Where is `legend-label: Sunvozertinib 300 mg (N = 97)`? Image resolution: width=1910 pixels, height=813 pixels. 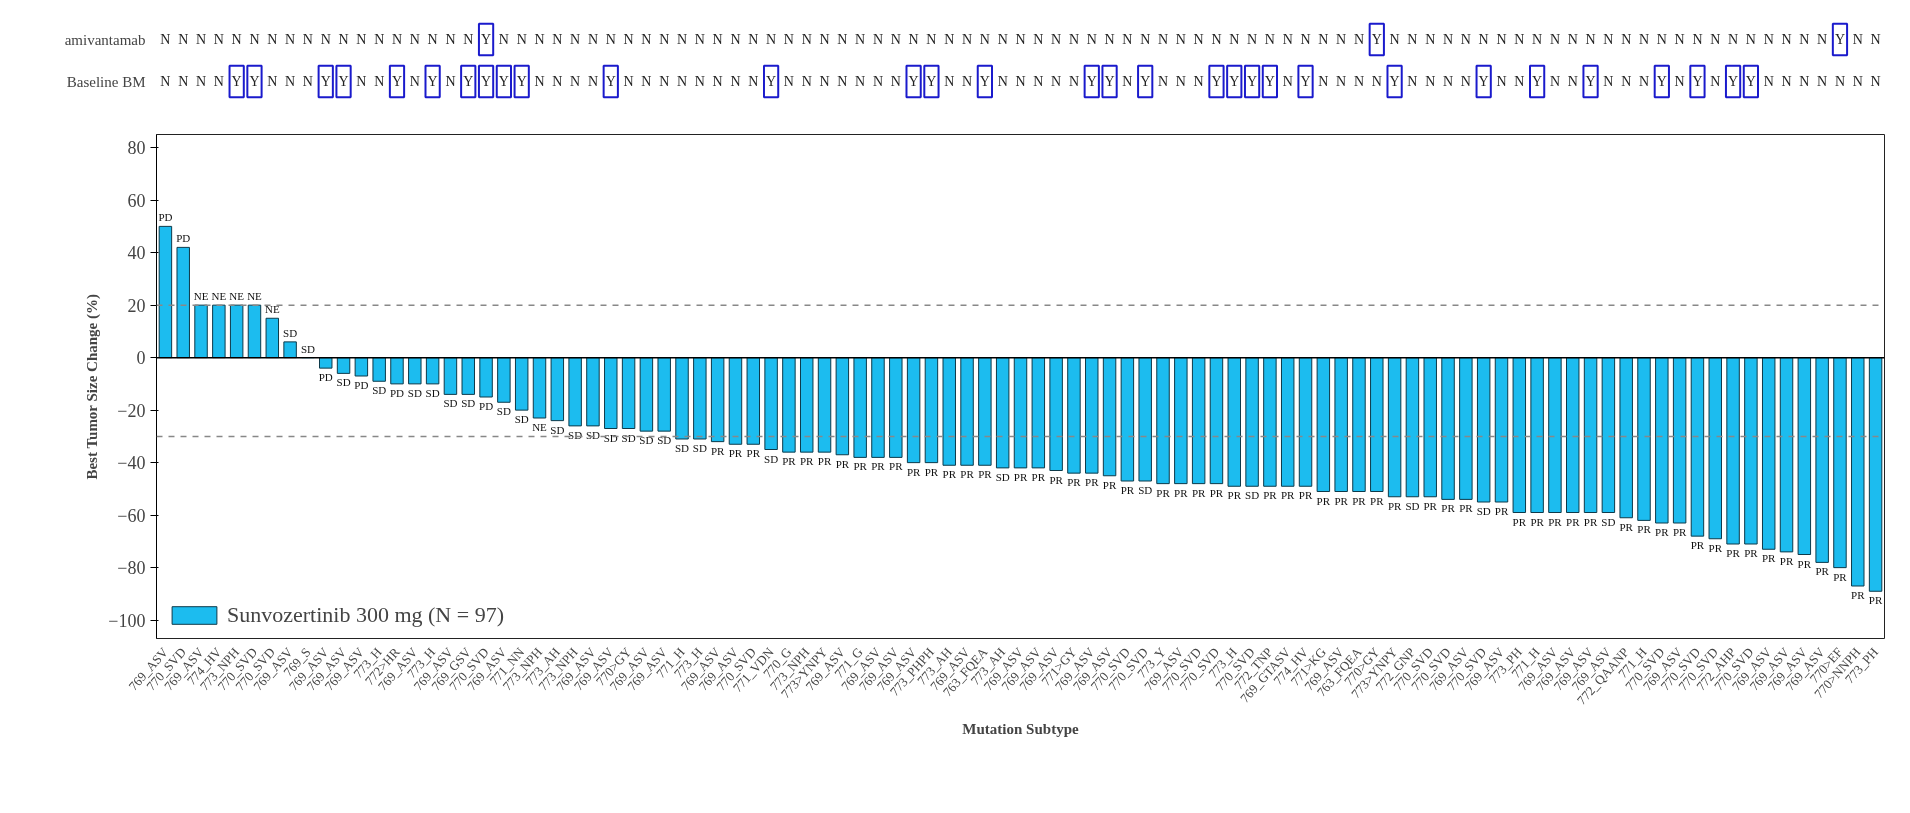
legend-label: Sunvozertinib 300 mg (N = 97) is located at coordinates (365, 615).